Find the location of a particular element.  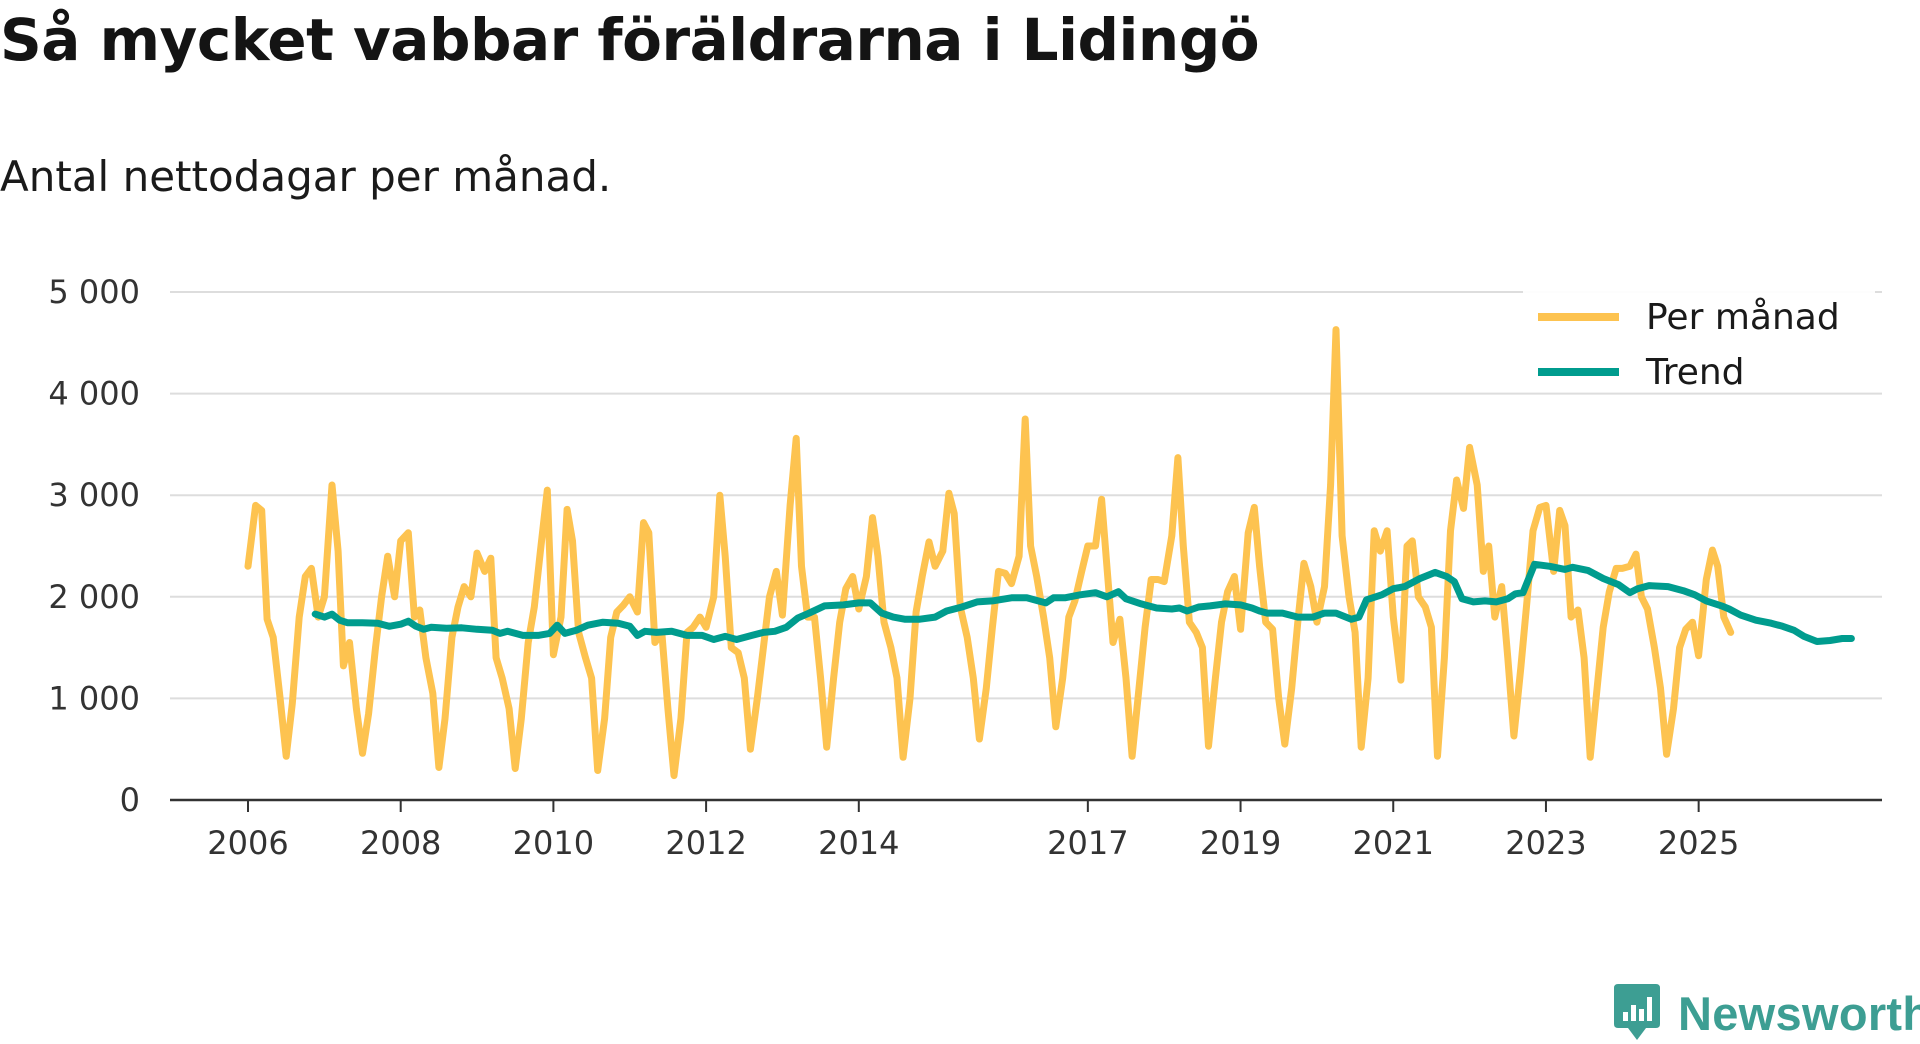

chart-title: Så mycket vabbar föräldrarna i Lidingö is located at coordinates (630, 40).